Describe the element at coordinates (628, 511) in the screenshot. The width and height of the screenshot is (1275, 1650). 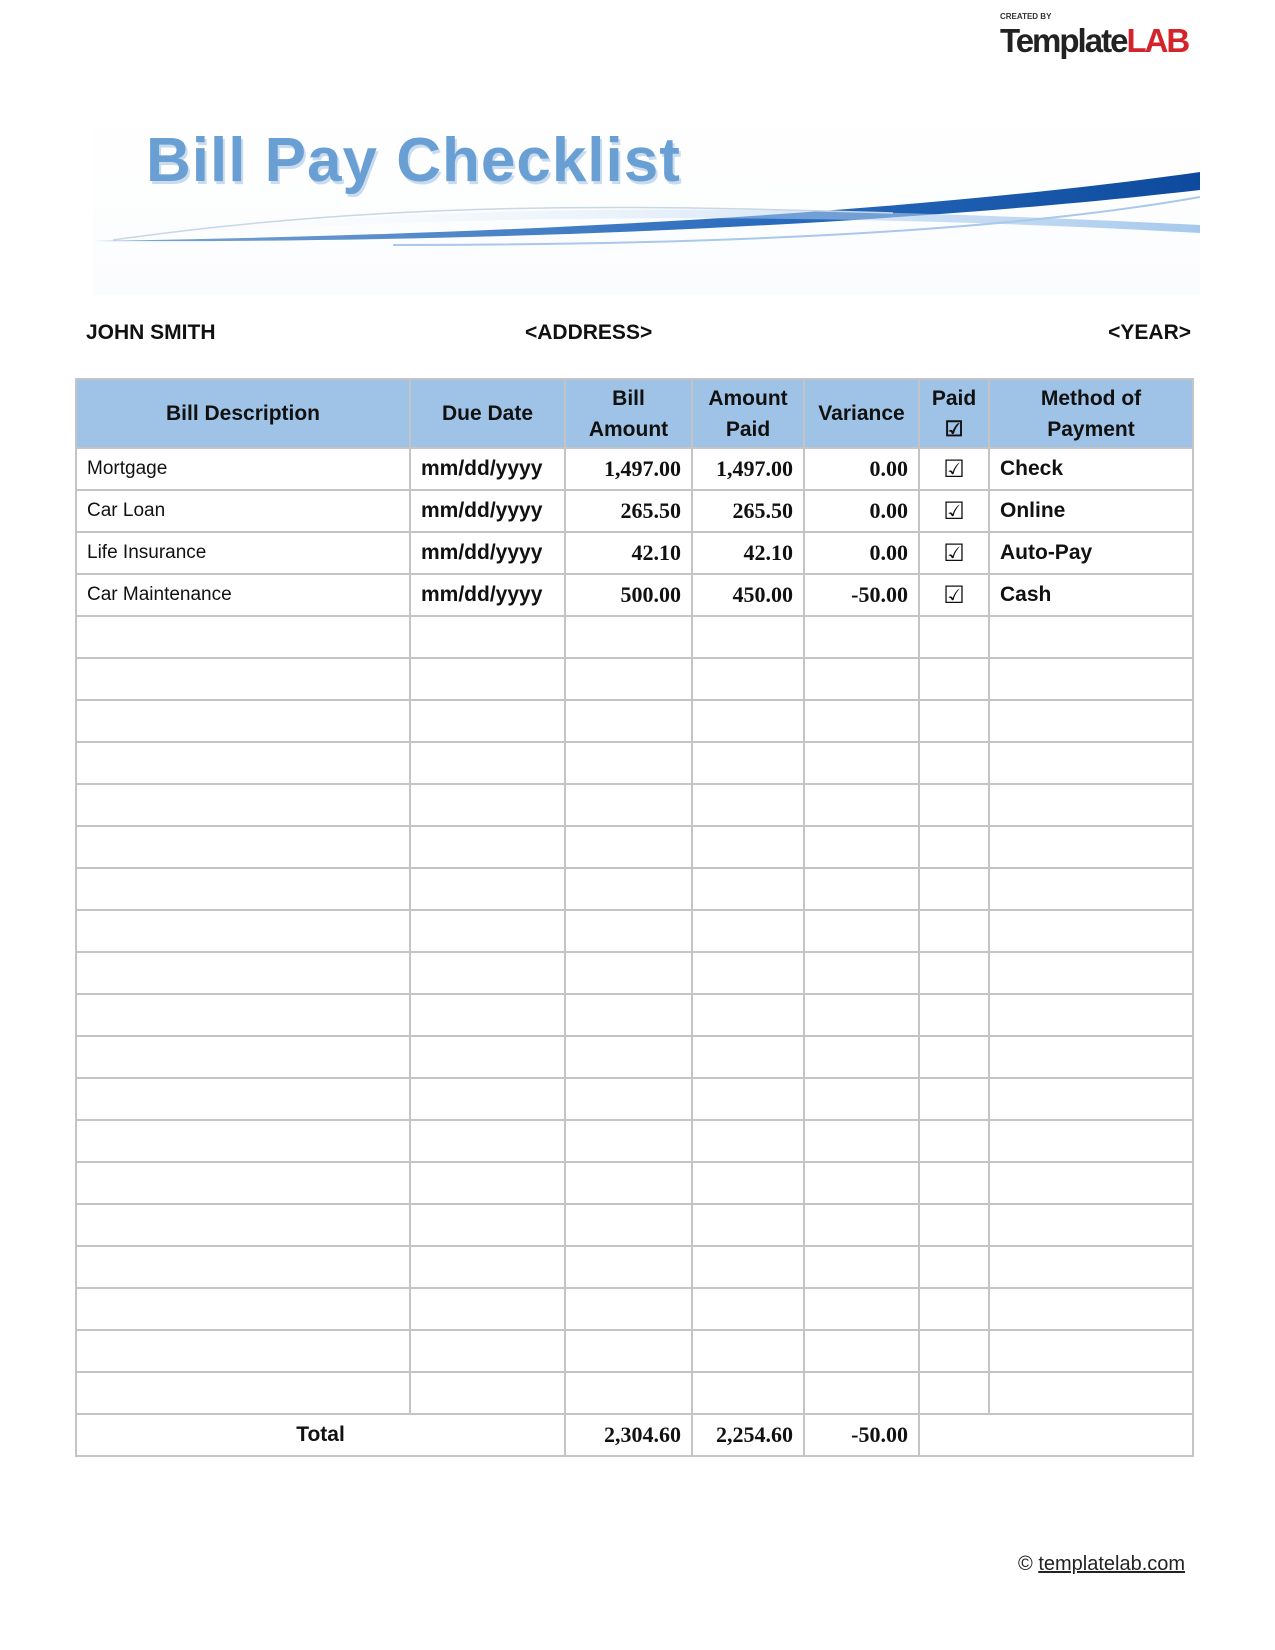
I see `bill-amount-cell: 265.50` at that location.